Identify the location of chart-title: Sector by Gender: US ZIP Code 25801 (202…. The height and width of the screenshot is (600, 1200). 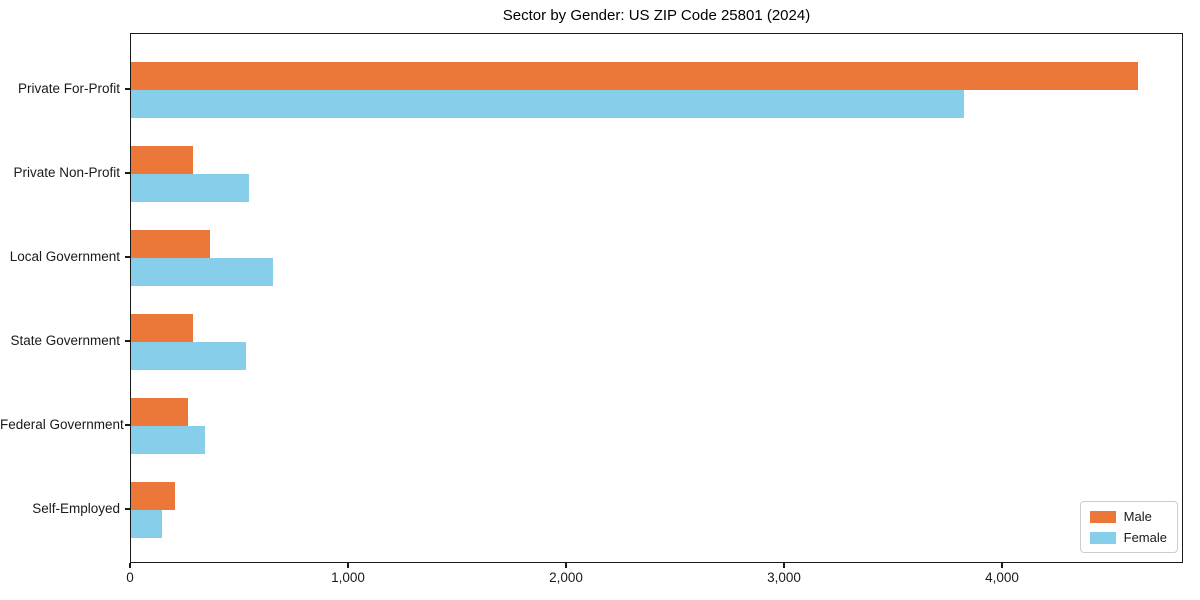
(656, 15).